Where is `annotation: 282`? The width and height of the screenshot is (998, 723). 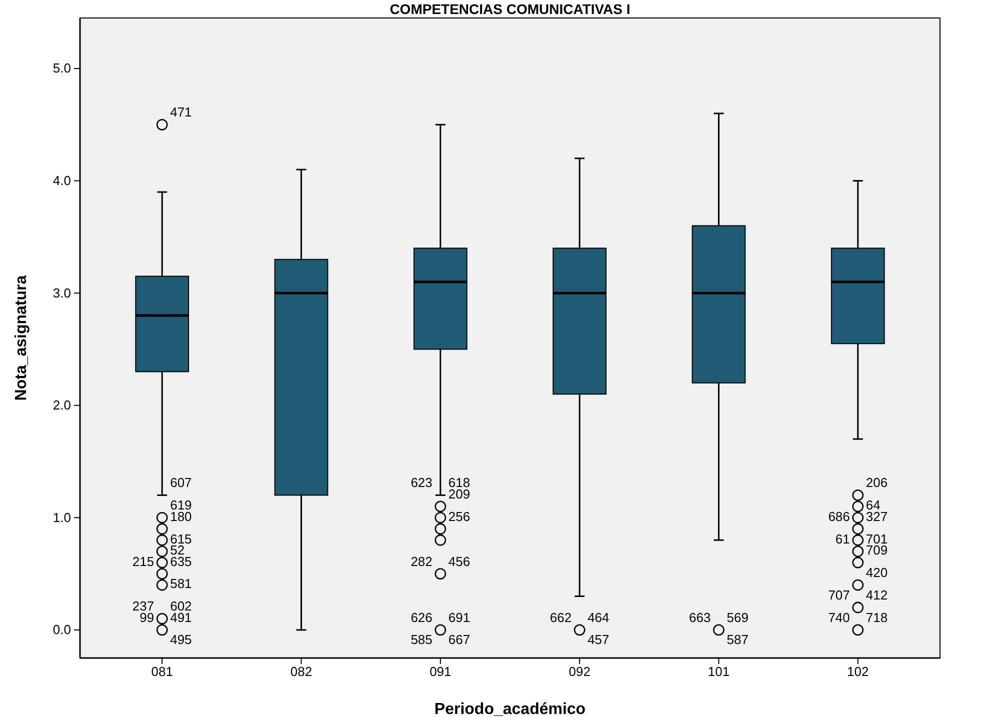
annotation: 282 is located at coordinates (421, 561).